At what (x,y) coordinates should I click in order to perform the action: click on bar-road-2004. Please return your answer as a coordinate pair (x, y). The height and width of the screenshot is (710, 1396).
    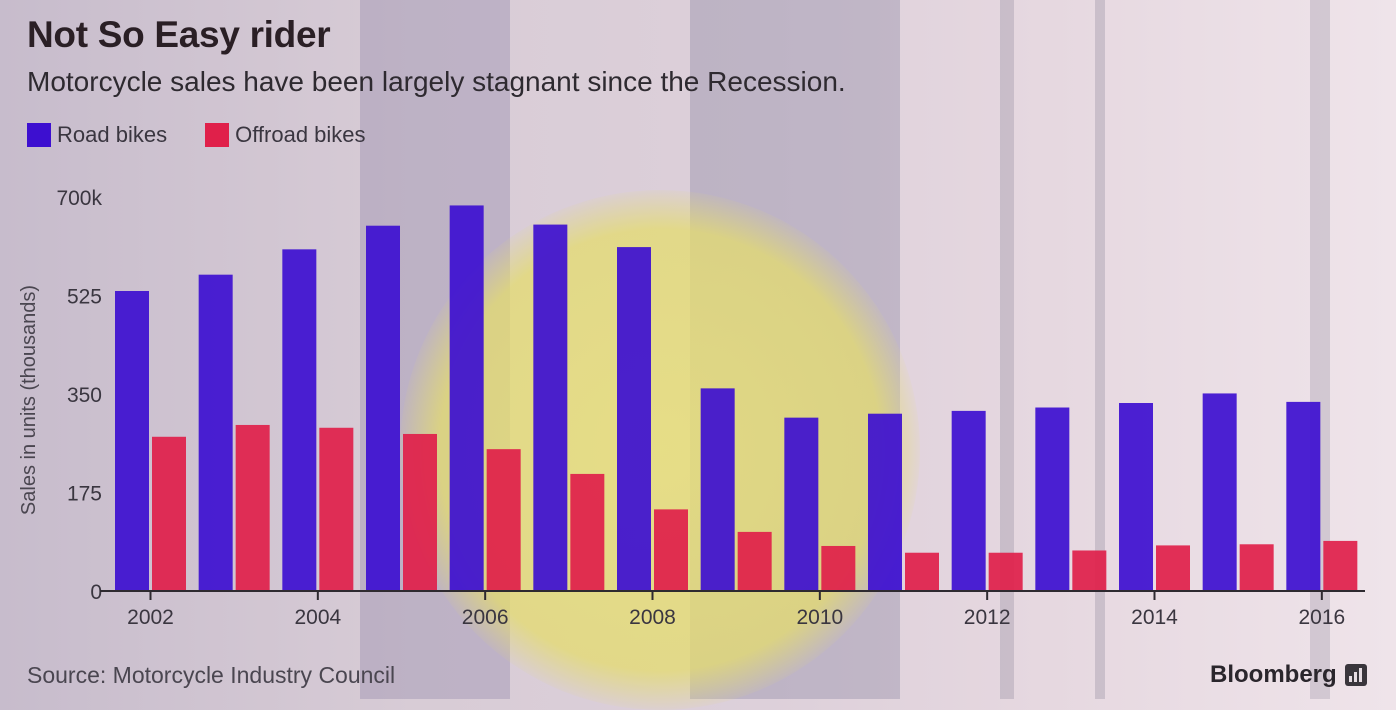
    Looking at the image, I should click on (299, 420).